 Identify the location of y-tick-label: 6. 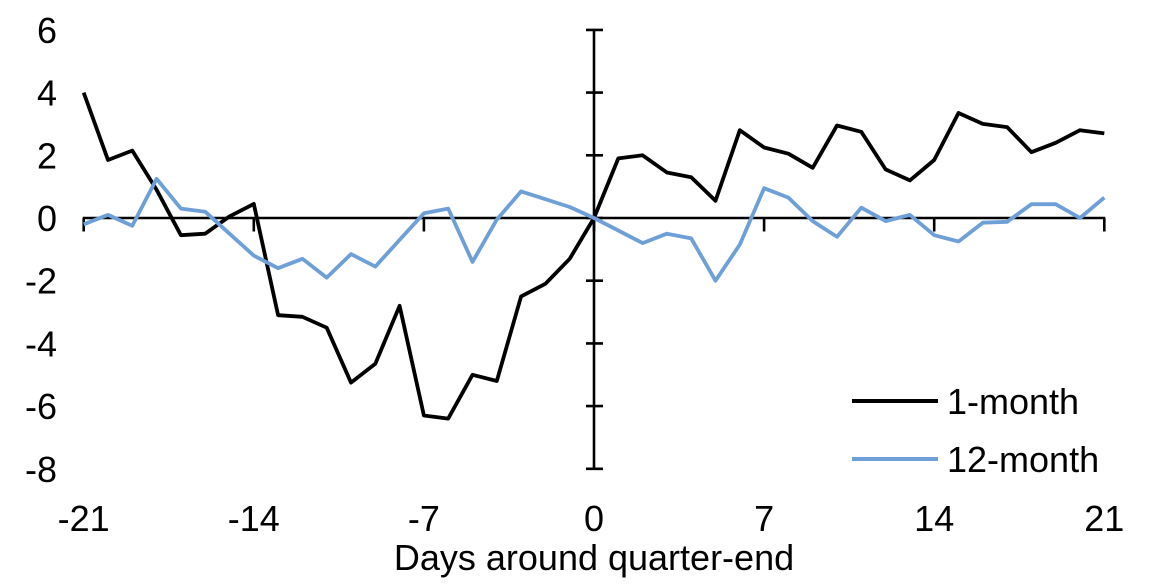
(47, 30).